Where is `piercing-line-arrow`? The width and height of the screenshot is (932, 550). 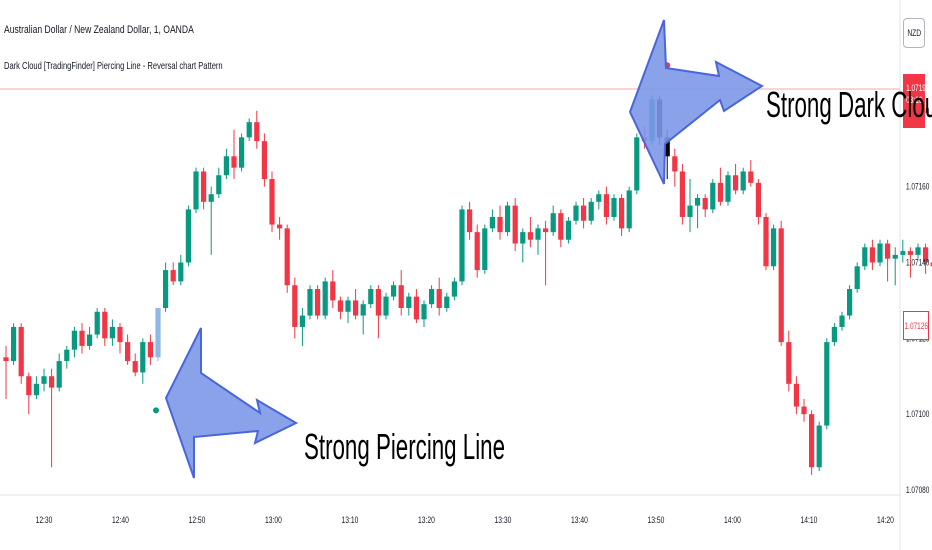
piercing-line-arrow is located at coordinates (231, 403).